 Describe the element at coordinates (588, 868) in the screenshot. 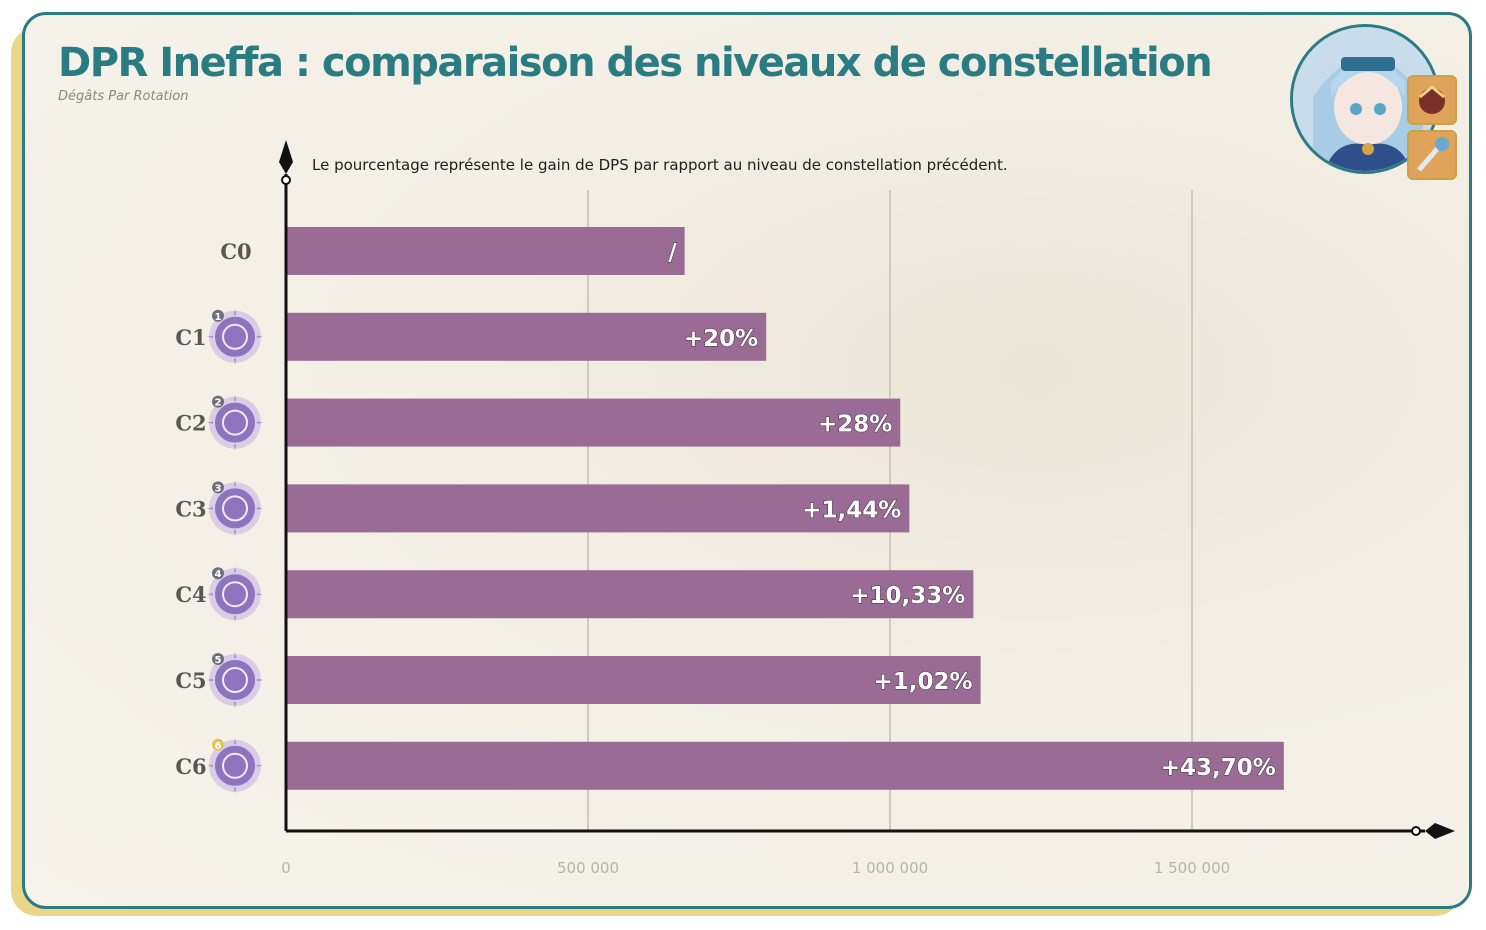

I see `x-tick-label: 500 000` at that location.